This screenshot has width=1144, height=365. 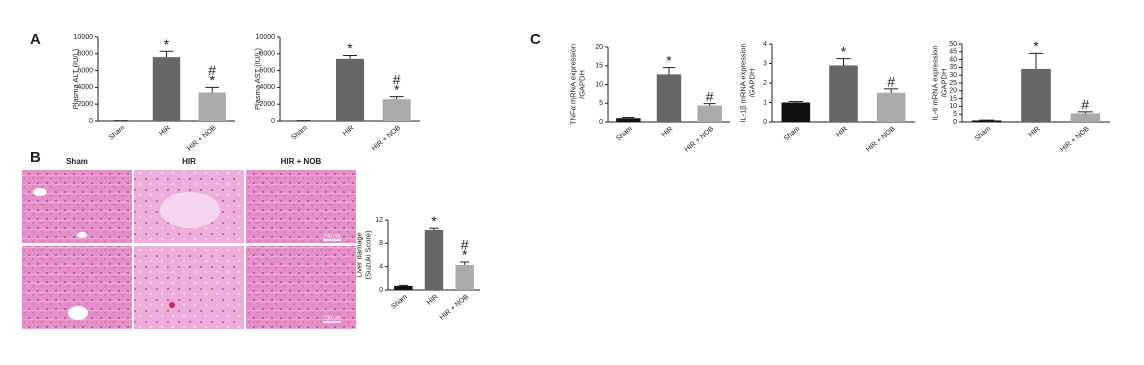 I want to click on necrosis, so click(x=190, y=210).